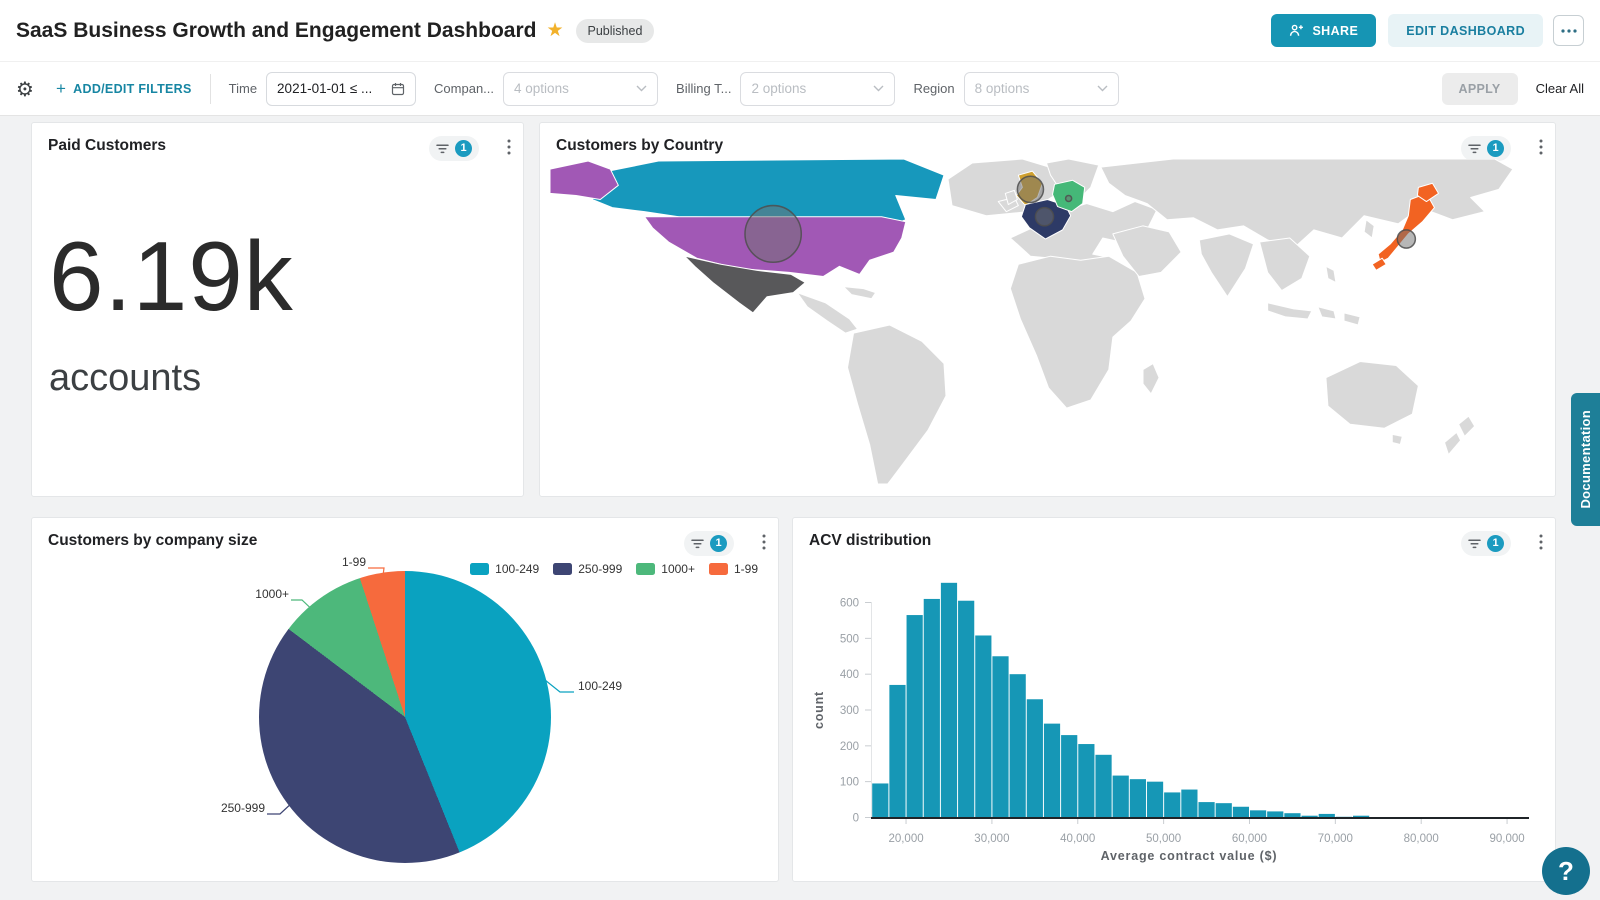 The width and height of the screenshot is (1600, 900). What do you see at coordinates (61, 88) in the screenshot?
I see `plus-icon: +` at bounding box center [61, 88].